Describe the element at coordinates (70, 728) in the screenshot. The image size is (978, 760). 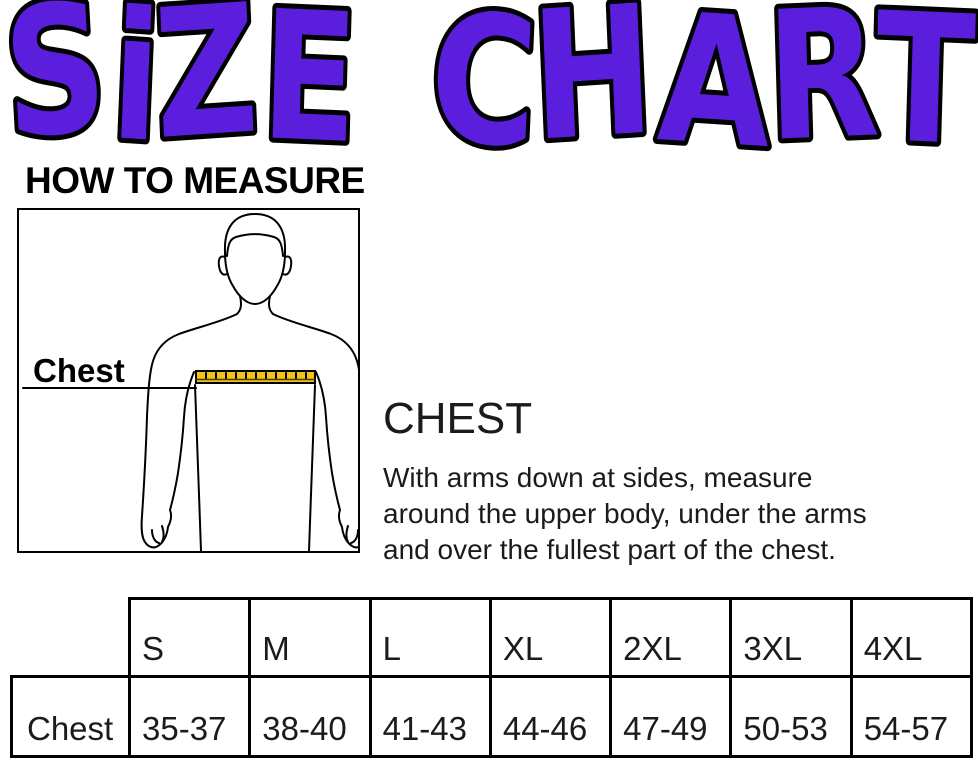
I see `chest-row-label: Chest` at that location.